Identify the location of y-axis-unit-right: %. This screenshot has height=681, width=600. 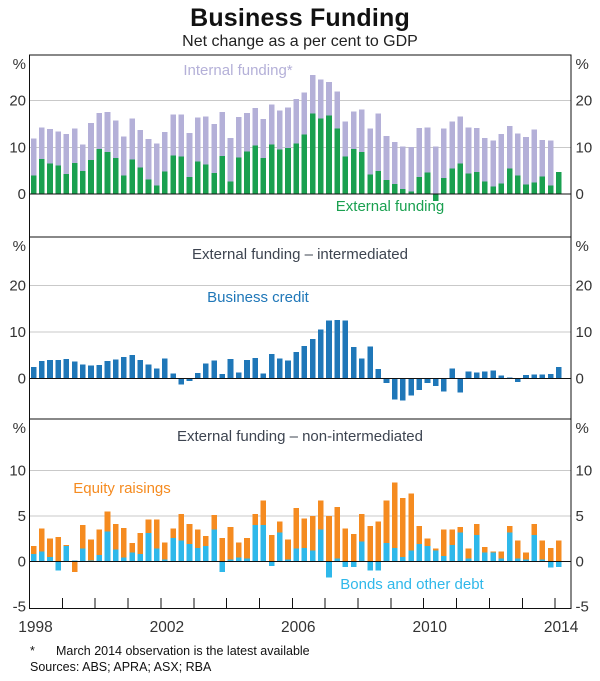
(582, 64).